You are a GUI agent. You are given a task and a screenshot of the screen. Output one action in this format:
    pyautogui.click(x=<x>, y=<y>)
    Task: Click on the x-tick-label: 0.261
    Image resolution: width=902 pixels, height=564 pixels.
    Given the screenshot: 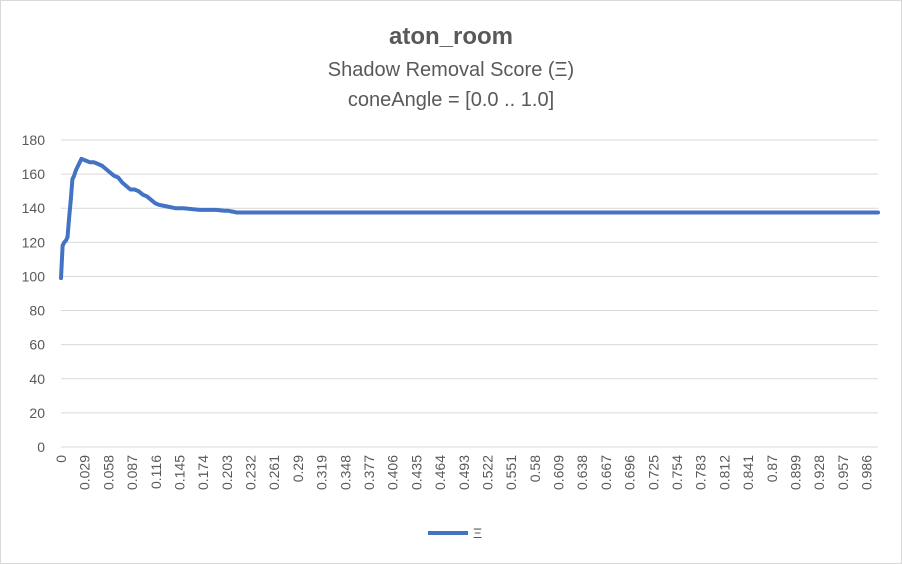 What is the action you would take?
    pyautogui.click(x=274, y=472)
    